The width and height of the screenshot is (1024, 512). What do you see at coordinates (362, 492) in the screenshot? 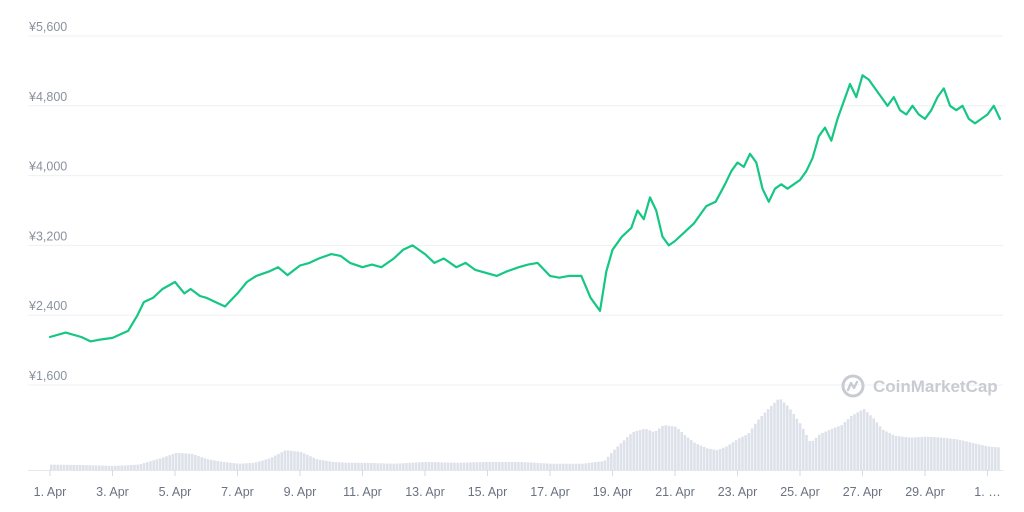
I see `x-tick-label: 11. Apr` at bounding box center [362, 492].